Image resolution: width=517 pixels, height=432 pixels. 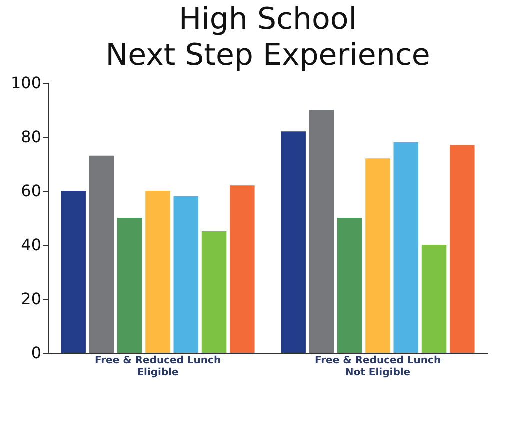 I want to click on y-tick-label: 40, so click(x=31, y=245).